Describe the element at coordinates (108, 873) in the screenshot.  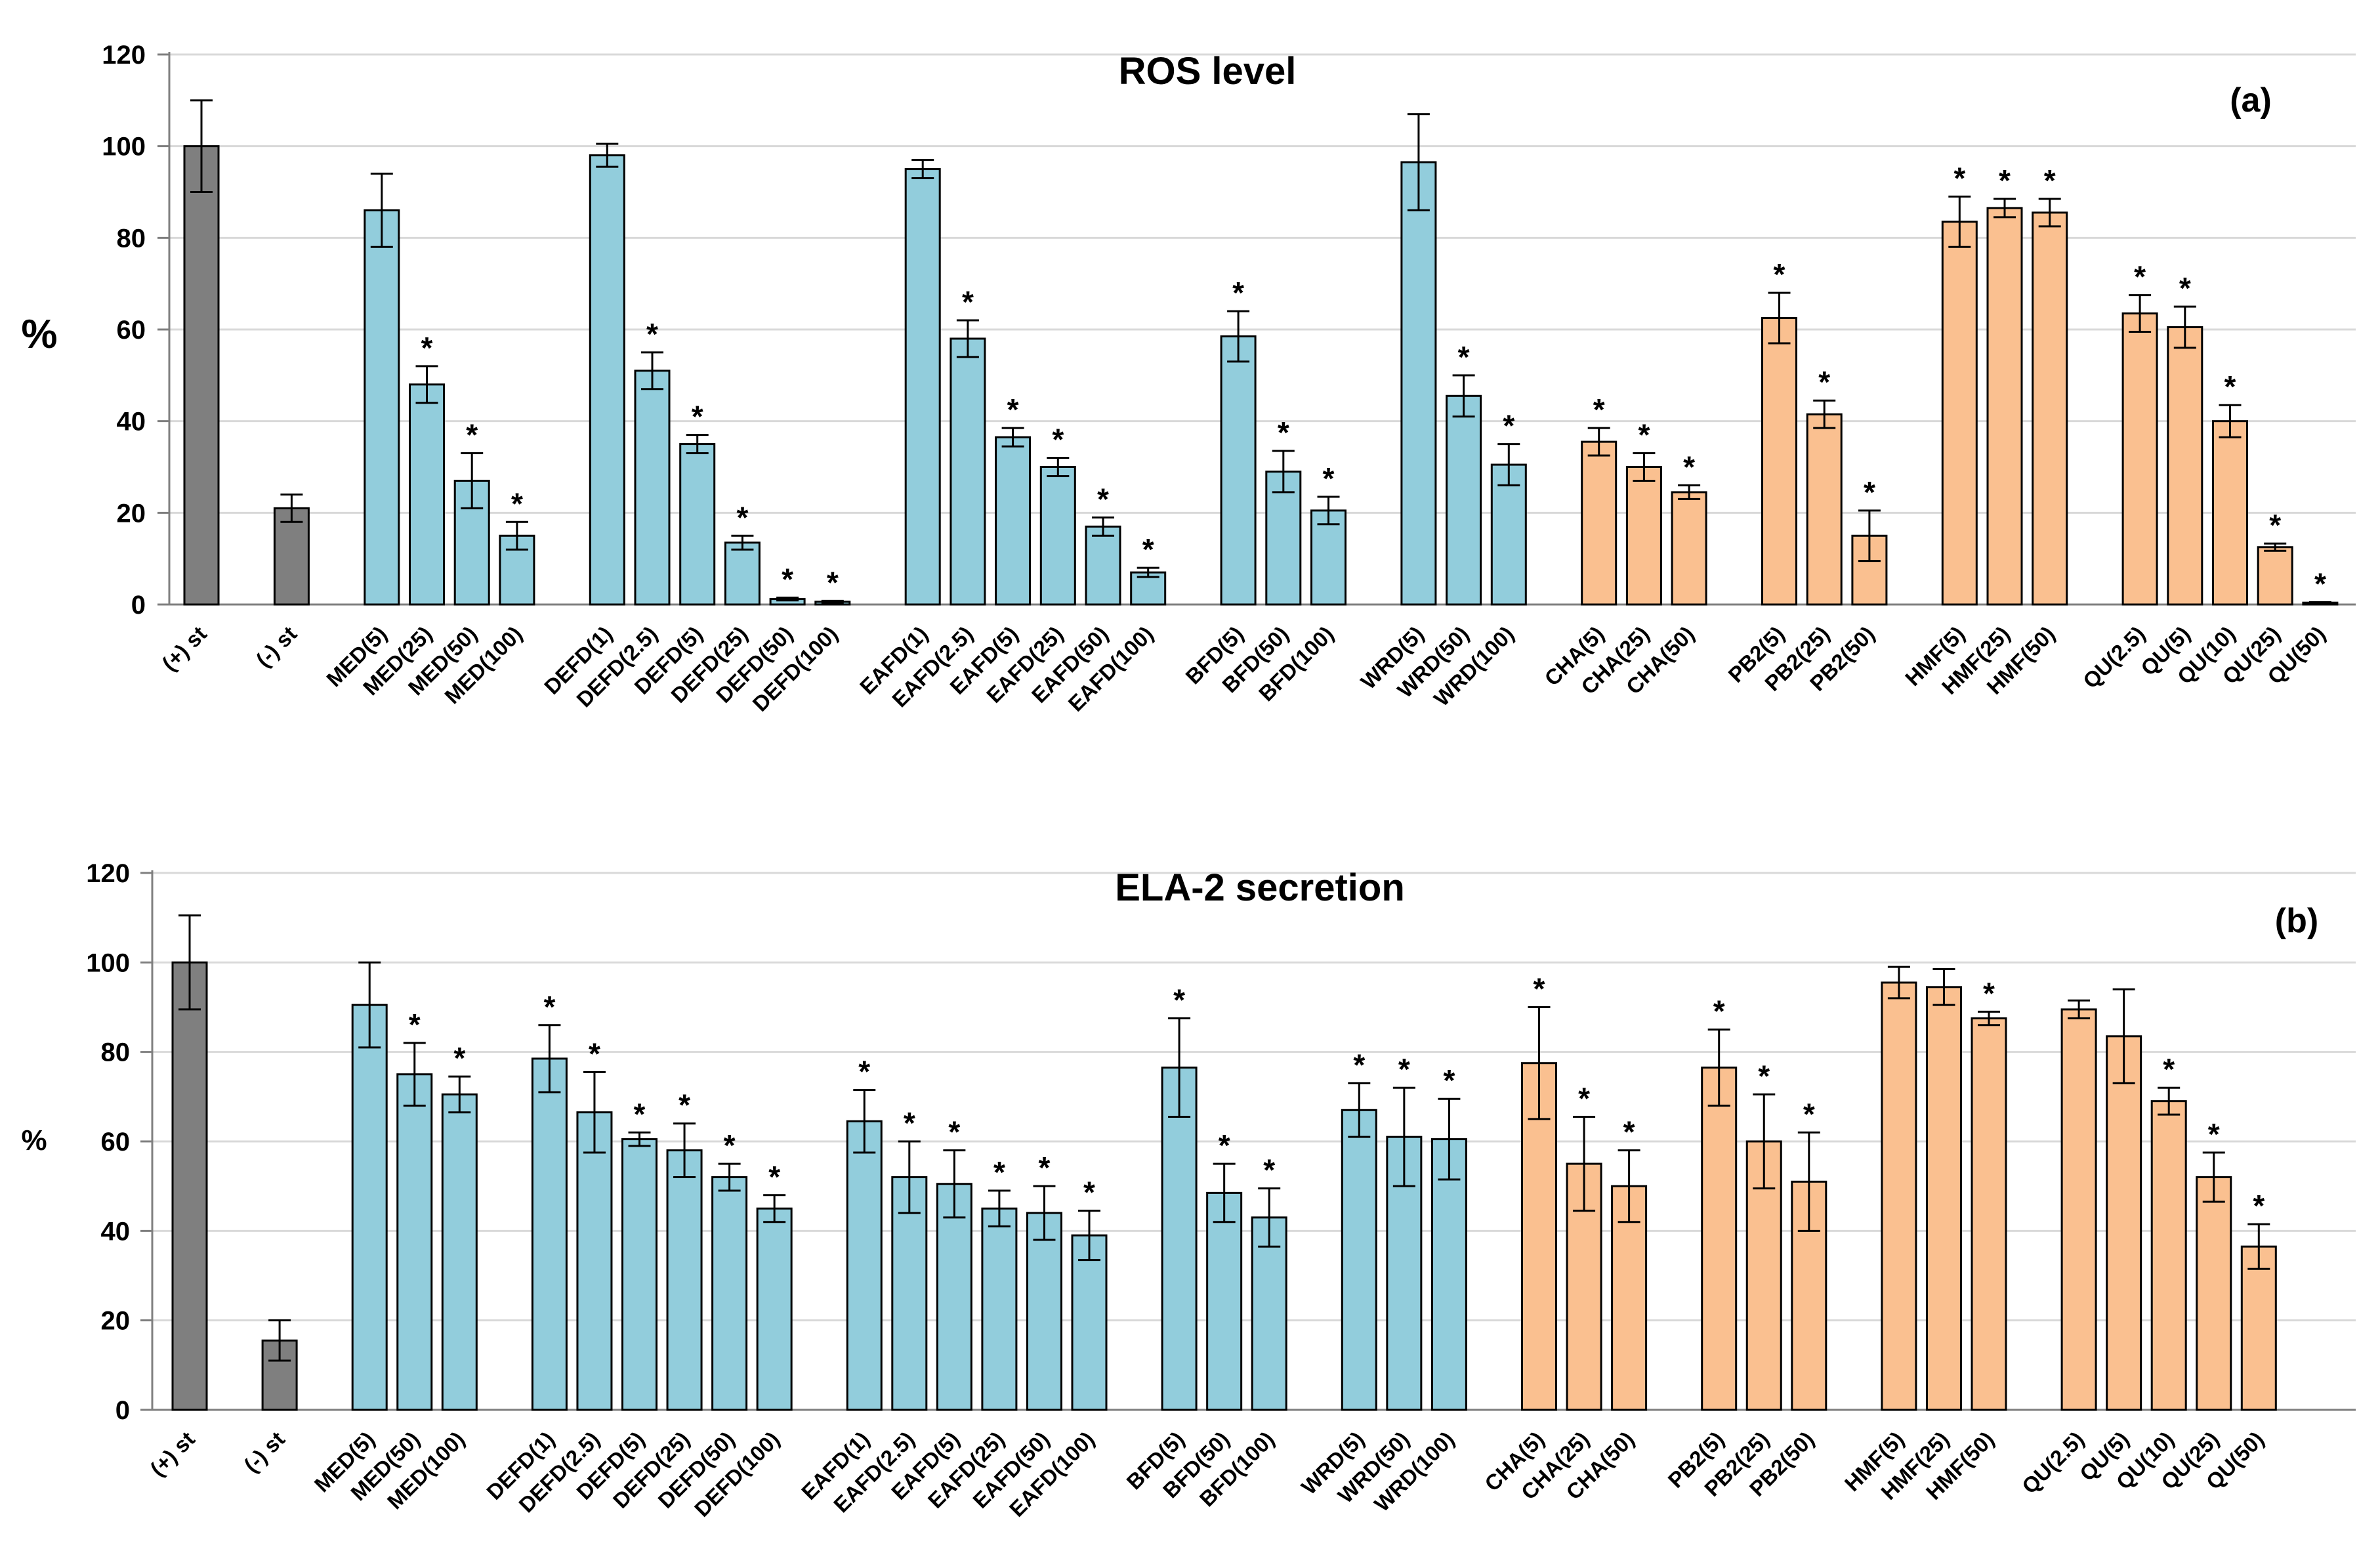
I see `chart2-y-tick-label: 120` at that location.